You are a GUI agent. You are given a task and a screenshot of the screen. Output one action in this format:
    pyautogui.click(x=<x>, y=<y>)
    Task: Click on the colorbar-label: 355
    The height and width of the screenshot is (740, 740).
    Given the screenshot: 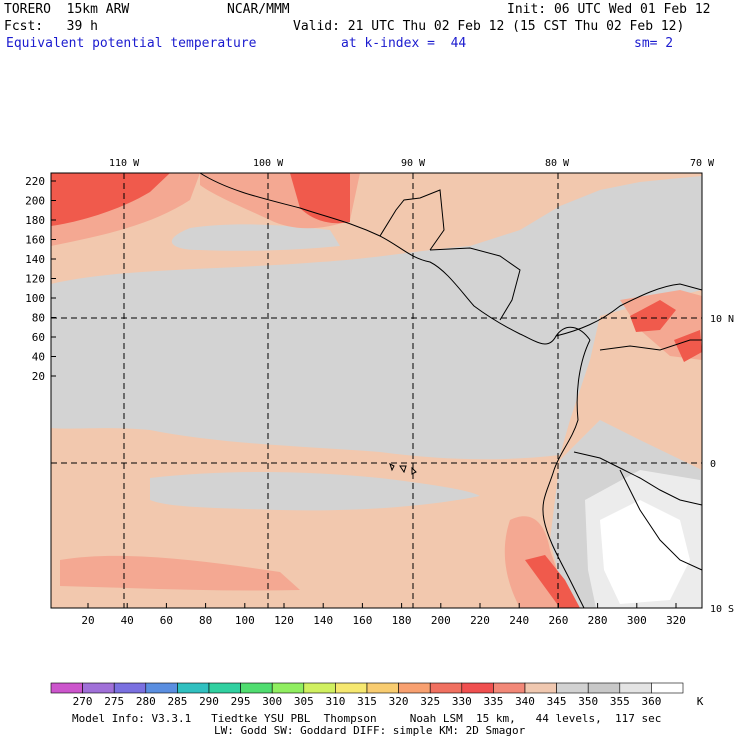 What is the action you would take?
    pyautogui.click(x=620, y=701)
    